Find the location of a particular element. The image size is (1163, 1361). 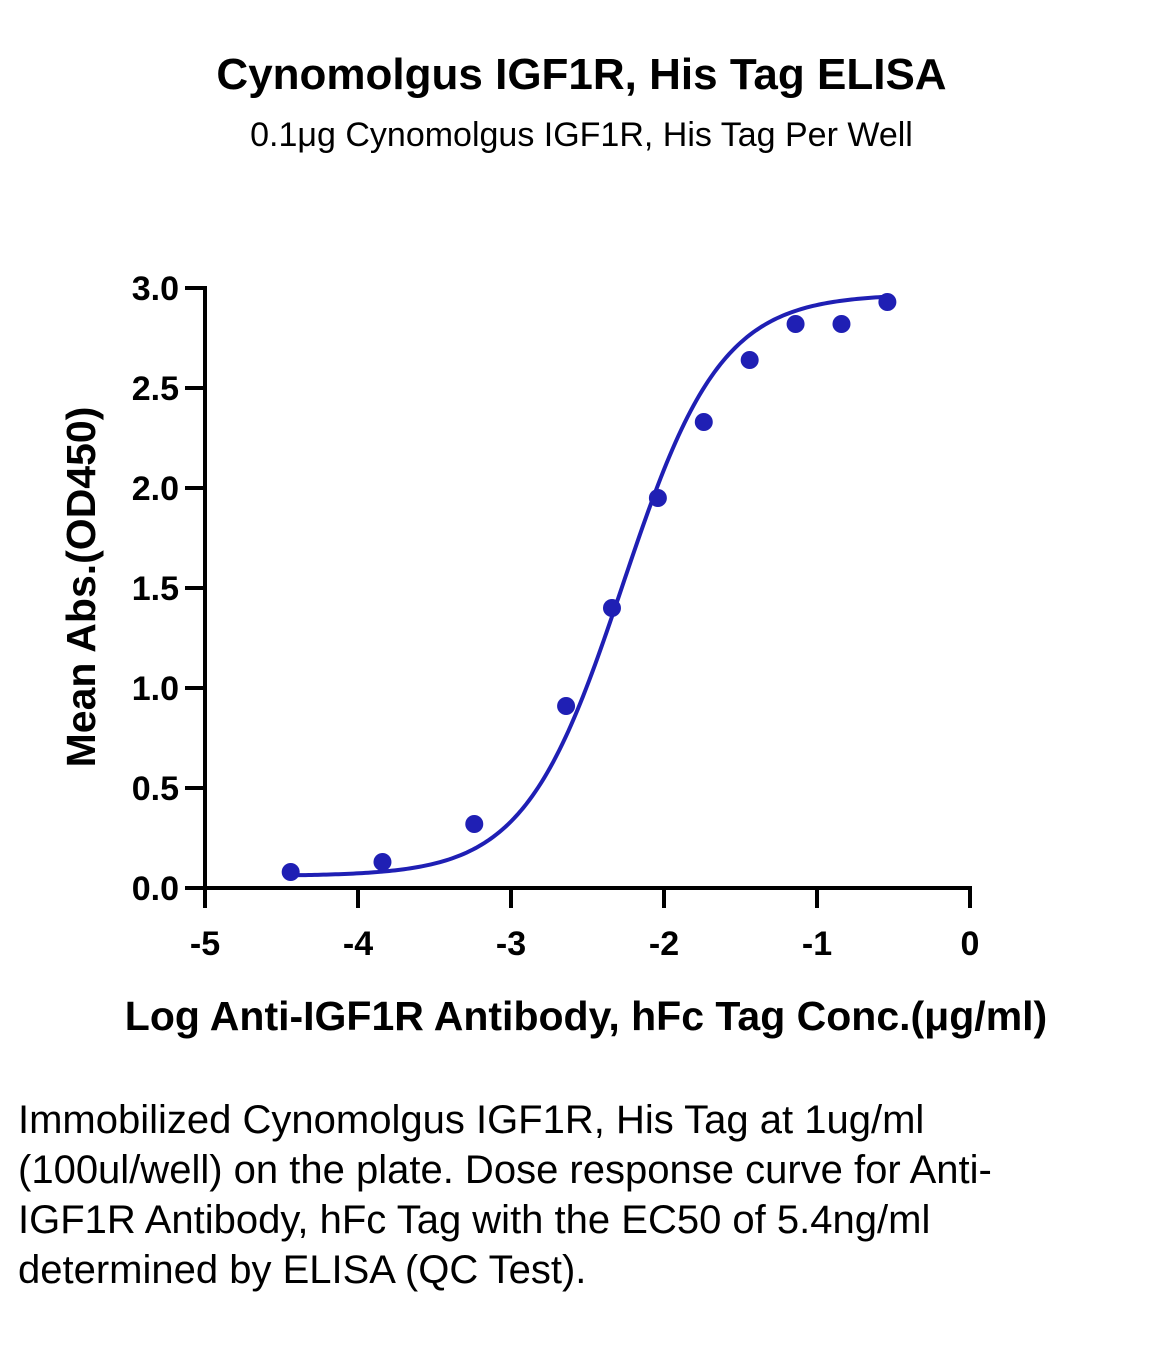

chart-title: Cynomolgus IGF1R, His Tag ELISA is located at coordinates (581, 74).